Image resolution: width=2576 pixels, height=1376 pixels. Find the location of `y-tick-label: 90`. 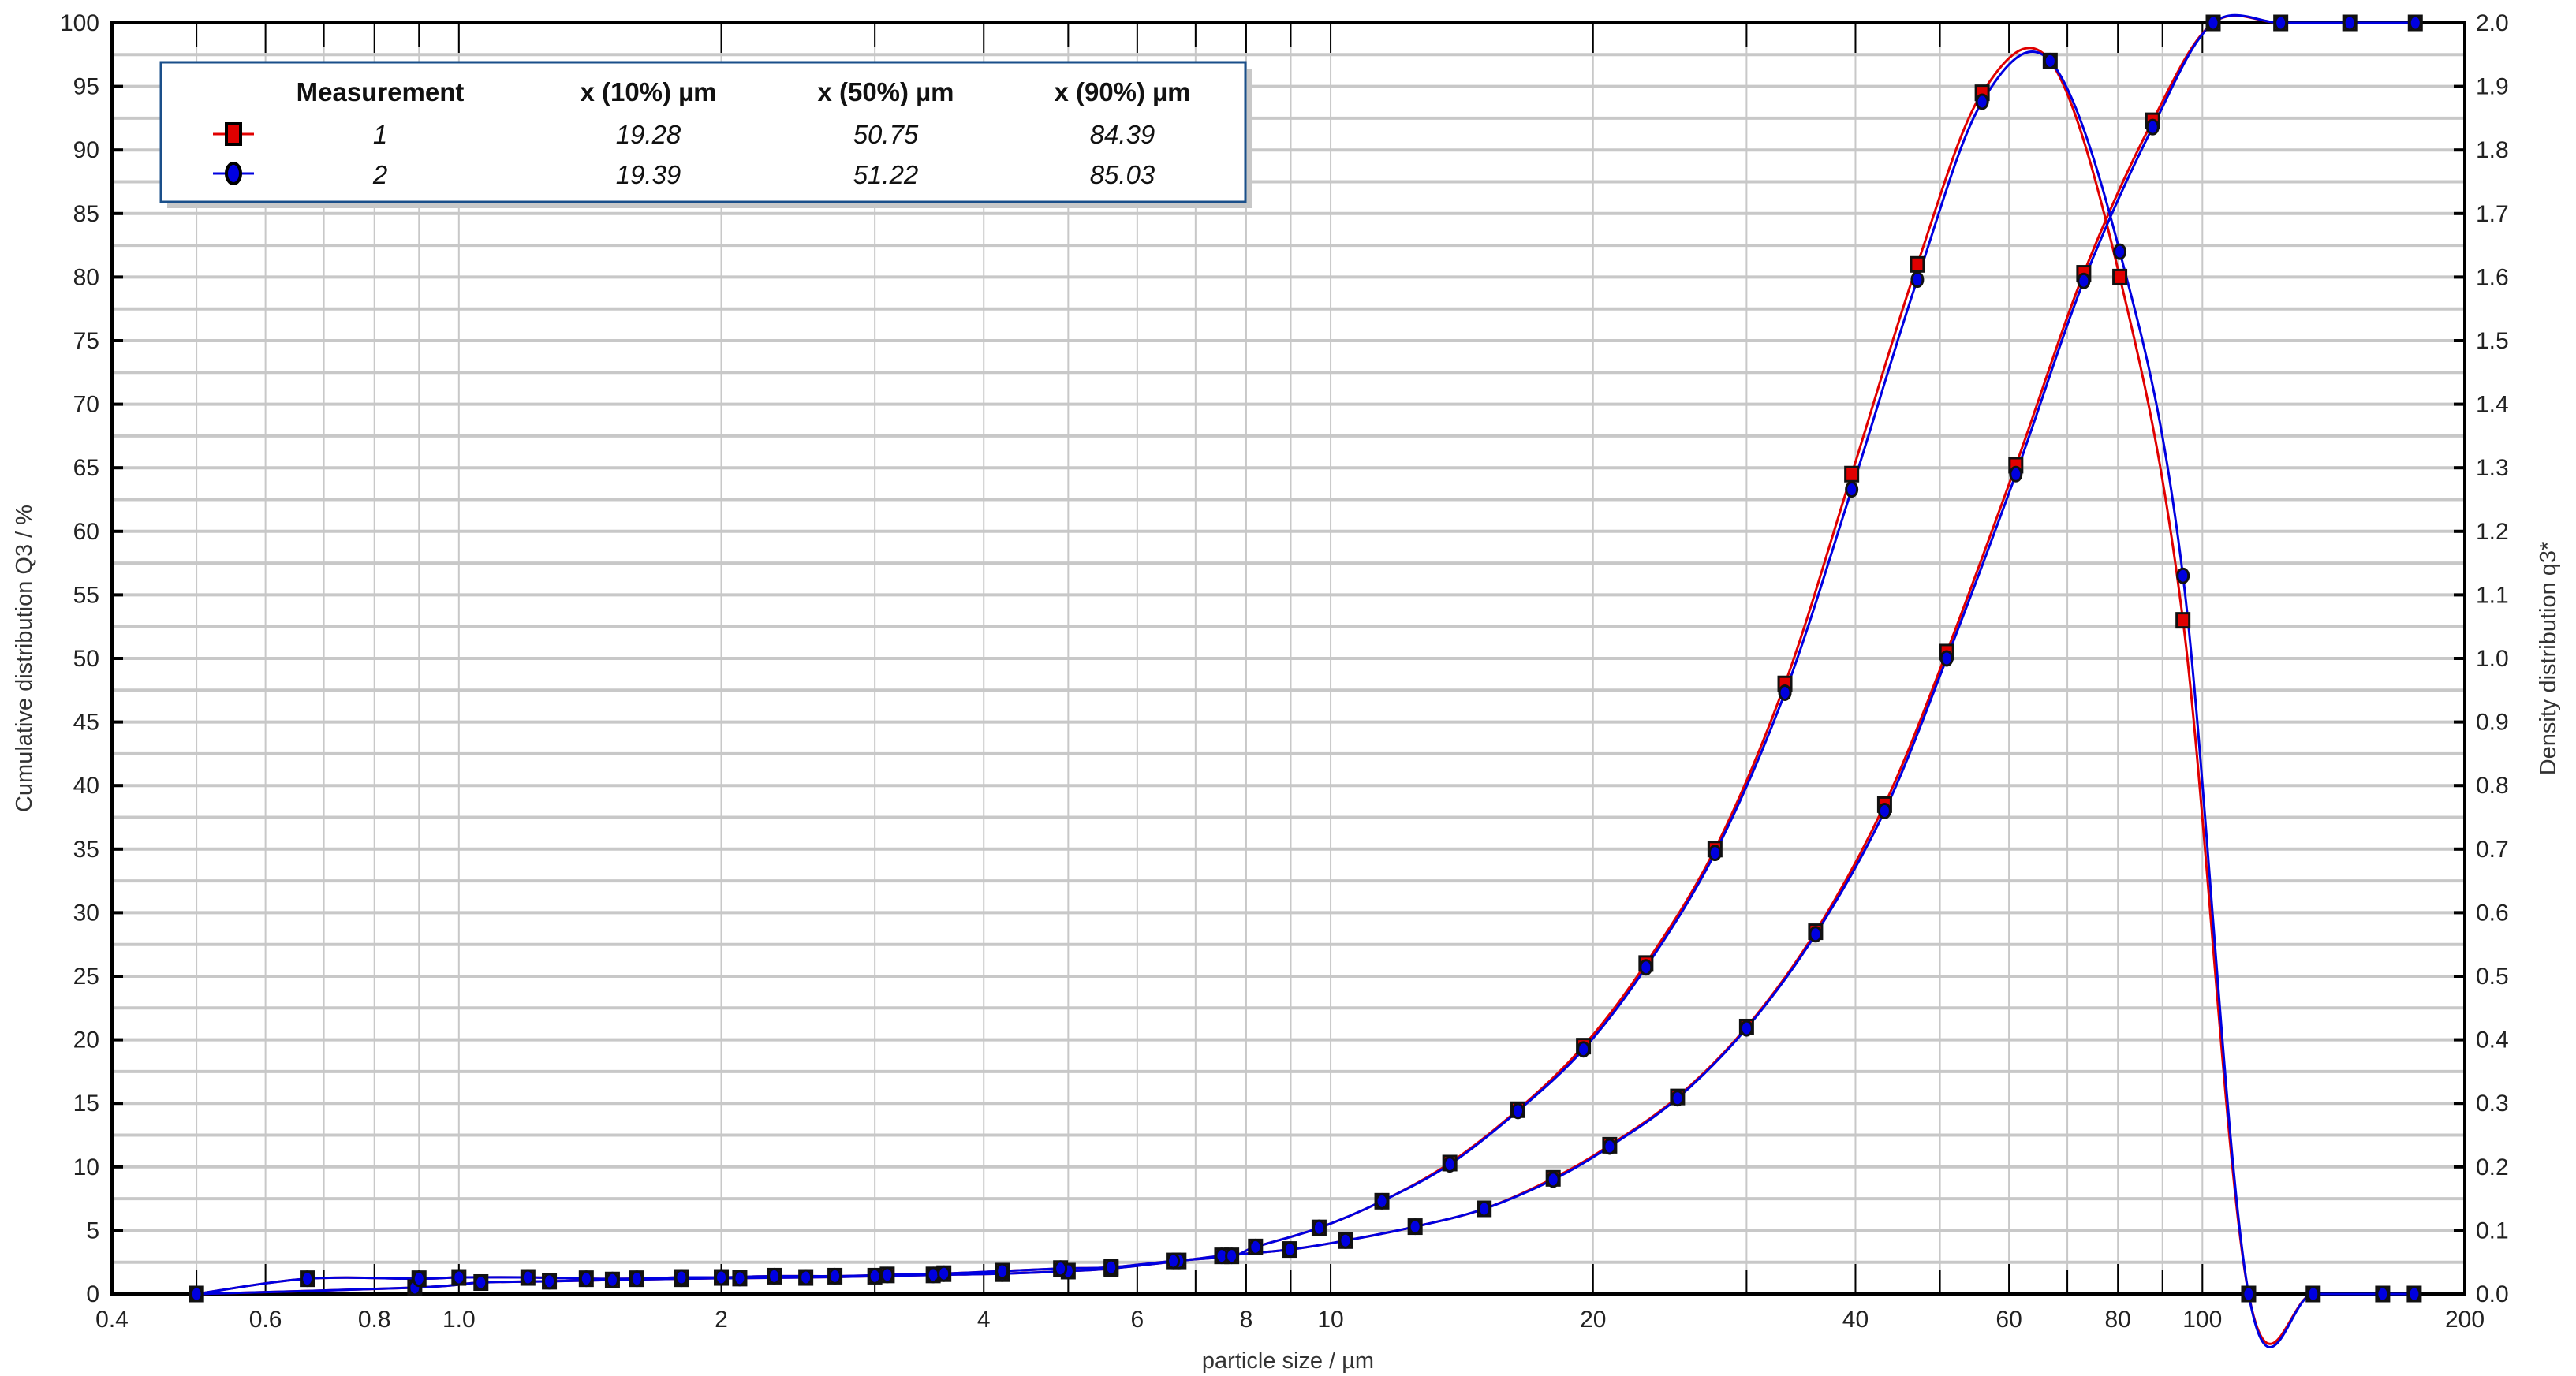

y-tick-label: 90 is located at coordinates (86, 150).